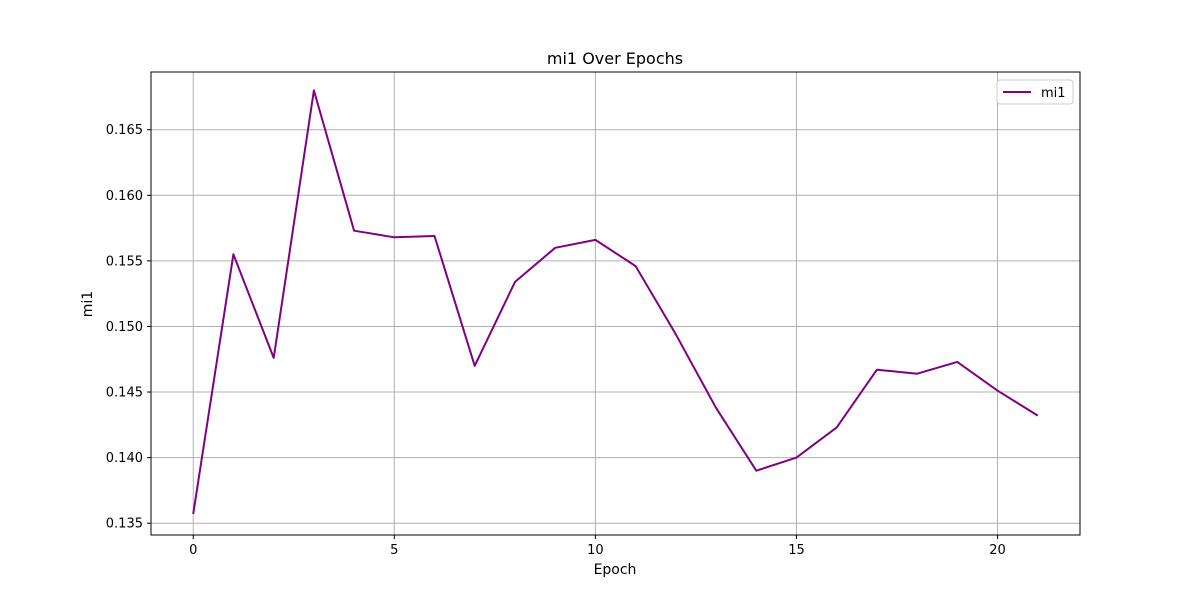 This screenshot has height=600, width=1200. I want to click on x-tick-label: 15, so click(796, 550).